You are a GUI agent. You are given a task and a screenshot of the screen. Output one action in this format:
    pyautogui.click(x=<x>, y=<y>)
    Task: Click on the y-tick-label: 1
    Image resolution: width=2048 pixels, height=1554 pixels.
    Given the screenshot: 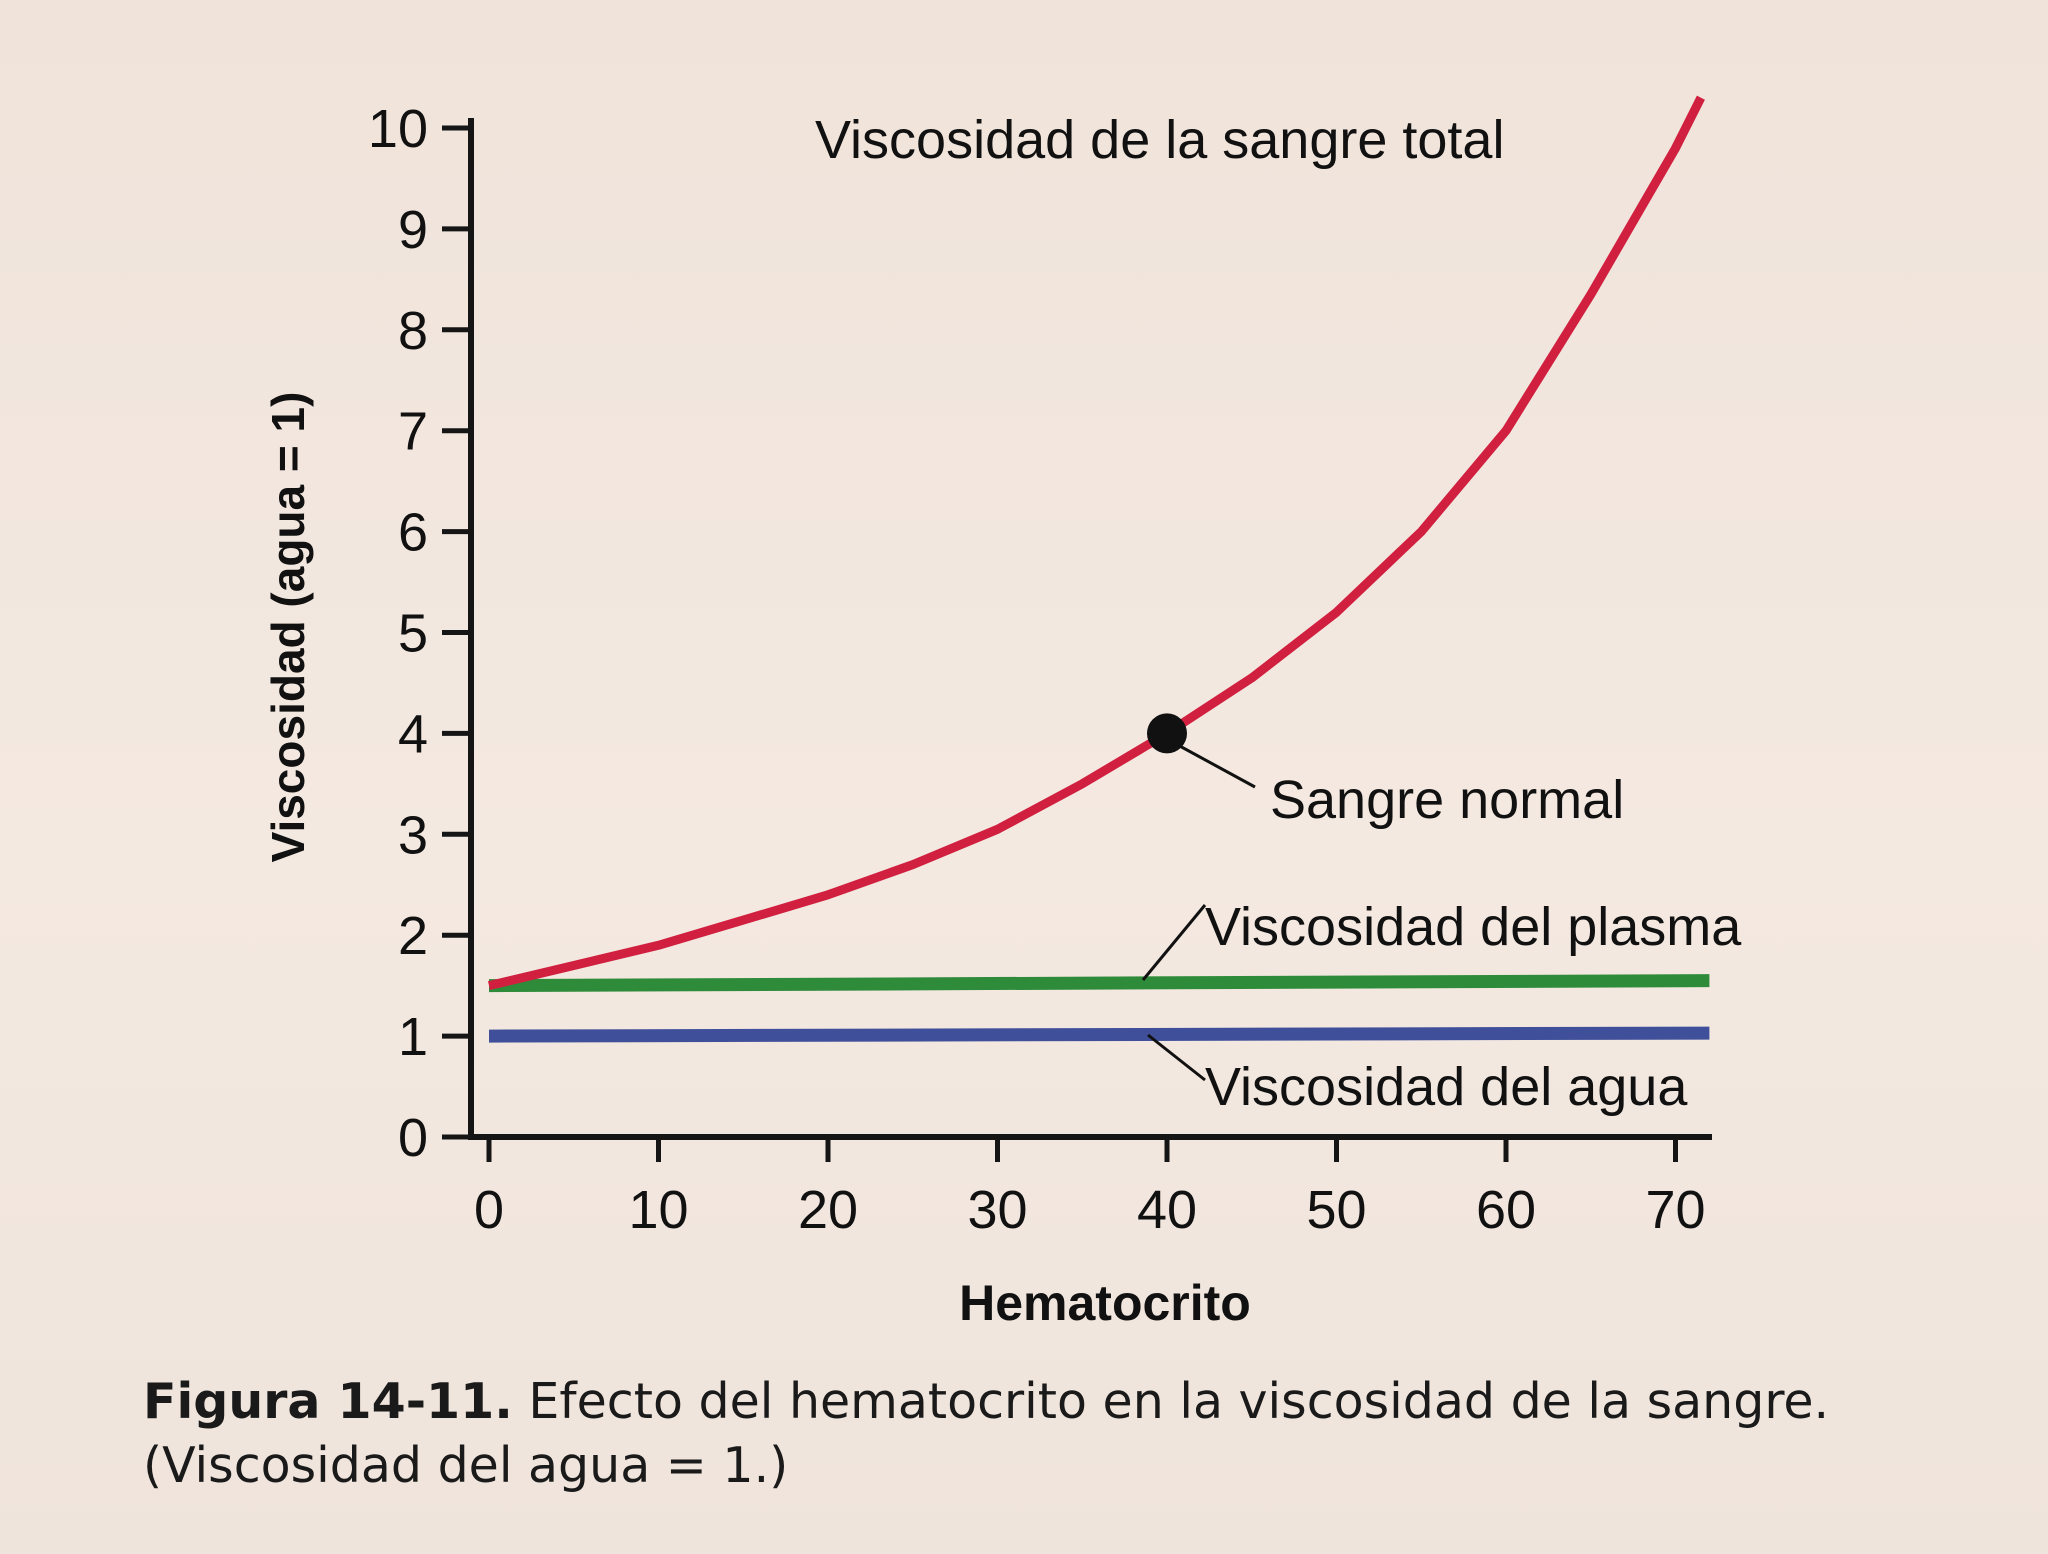 What is the action you would take?
    pyautogui.click(x=413, y=1037)
    